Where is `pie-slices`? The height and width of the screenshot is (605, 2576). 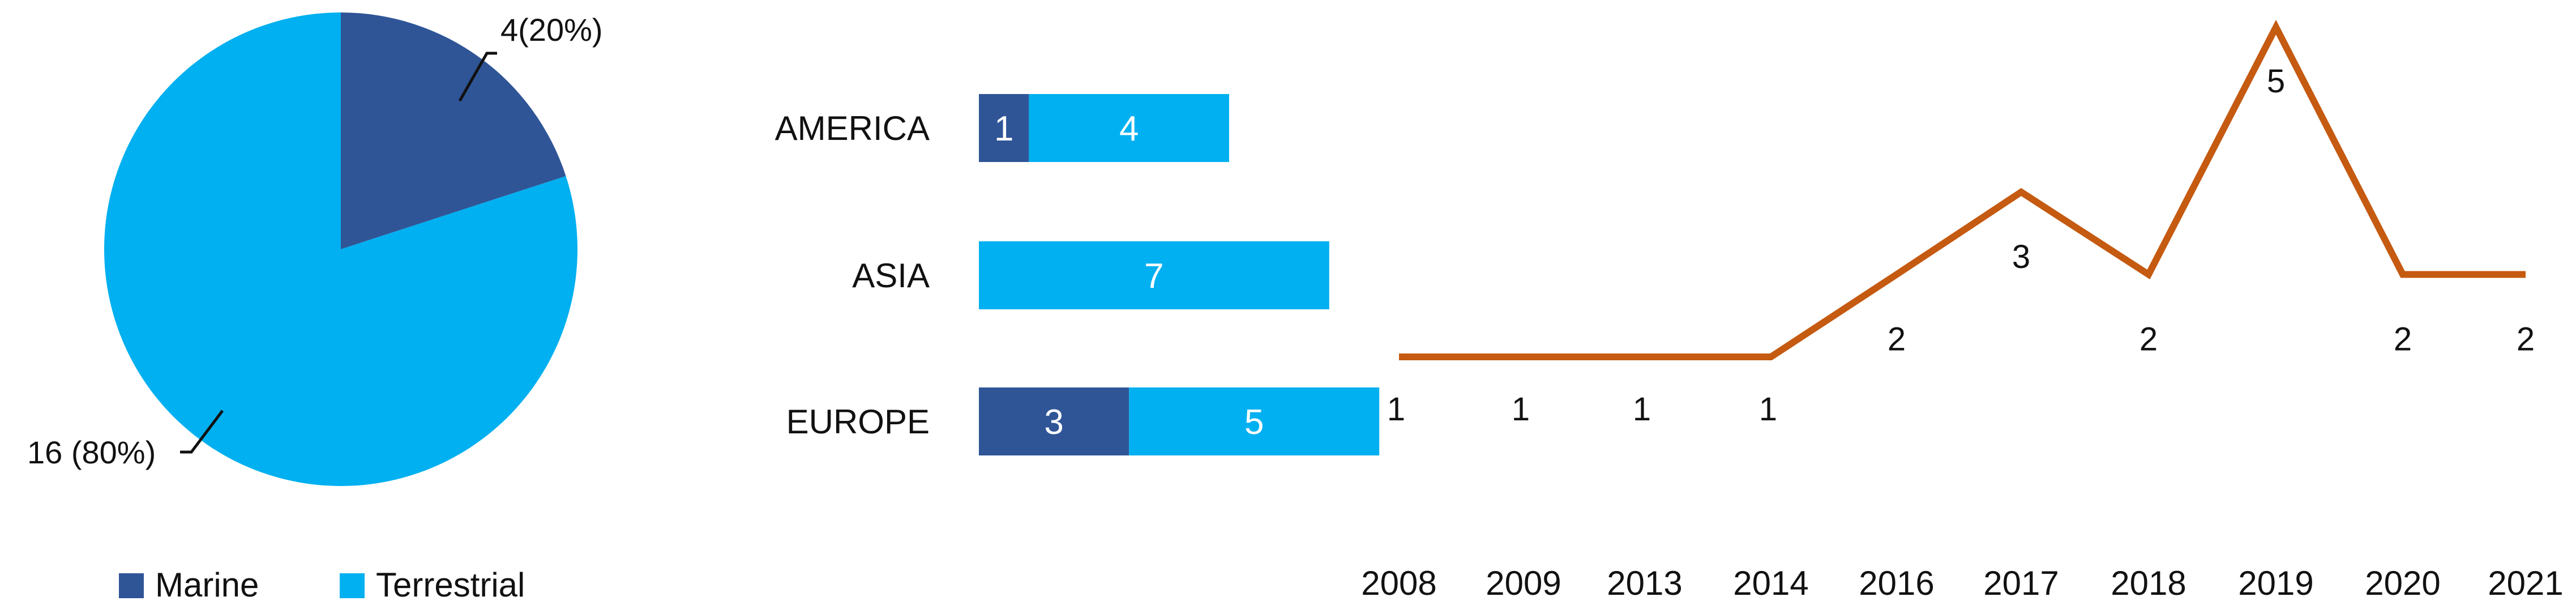
pie-slices is located at coordinates (340, 249).